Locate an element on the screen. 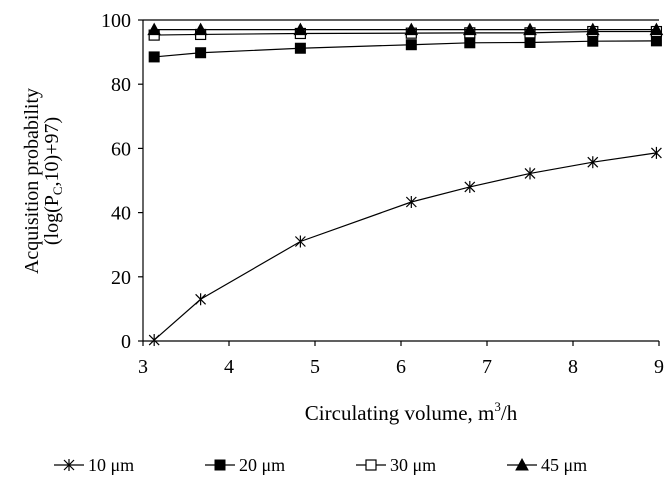  x-axis-label-tail: /h is located at coordinates (509, 413).